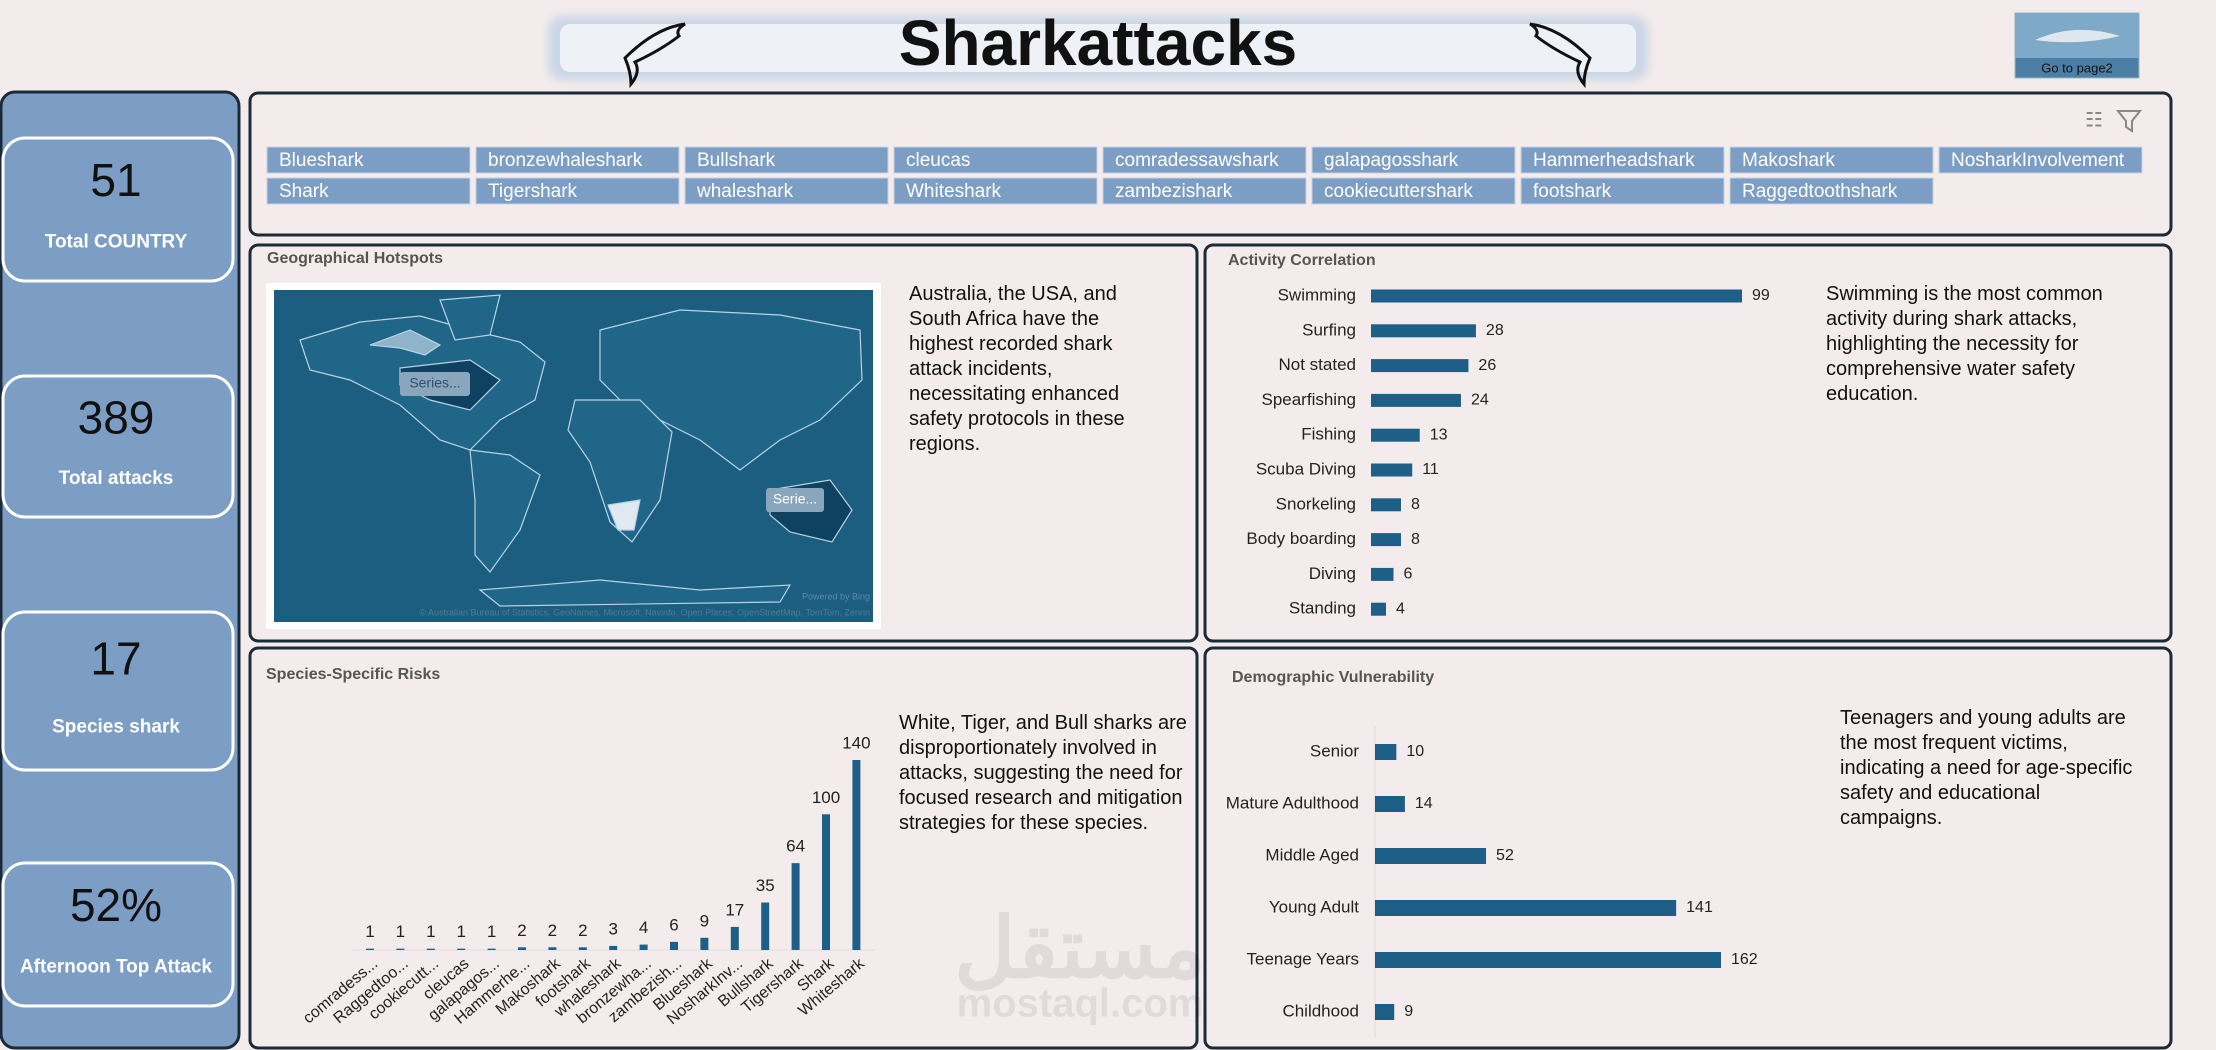 This screenshot has width=2216, height=1050. What do you see at coordinates (1308, 399) in the screenshot?
I see `category-label: Spearfishing` at bounding box center [1308, 399].